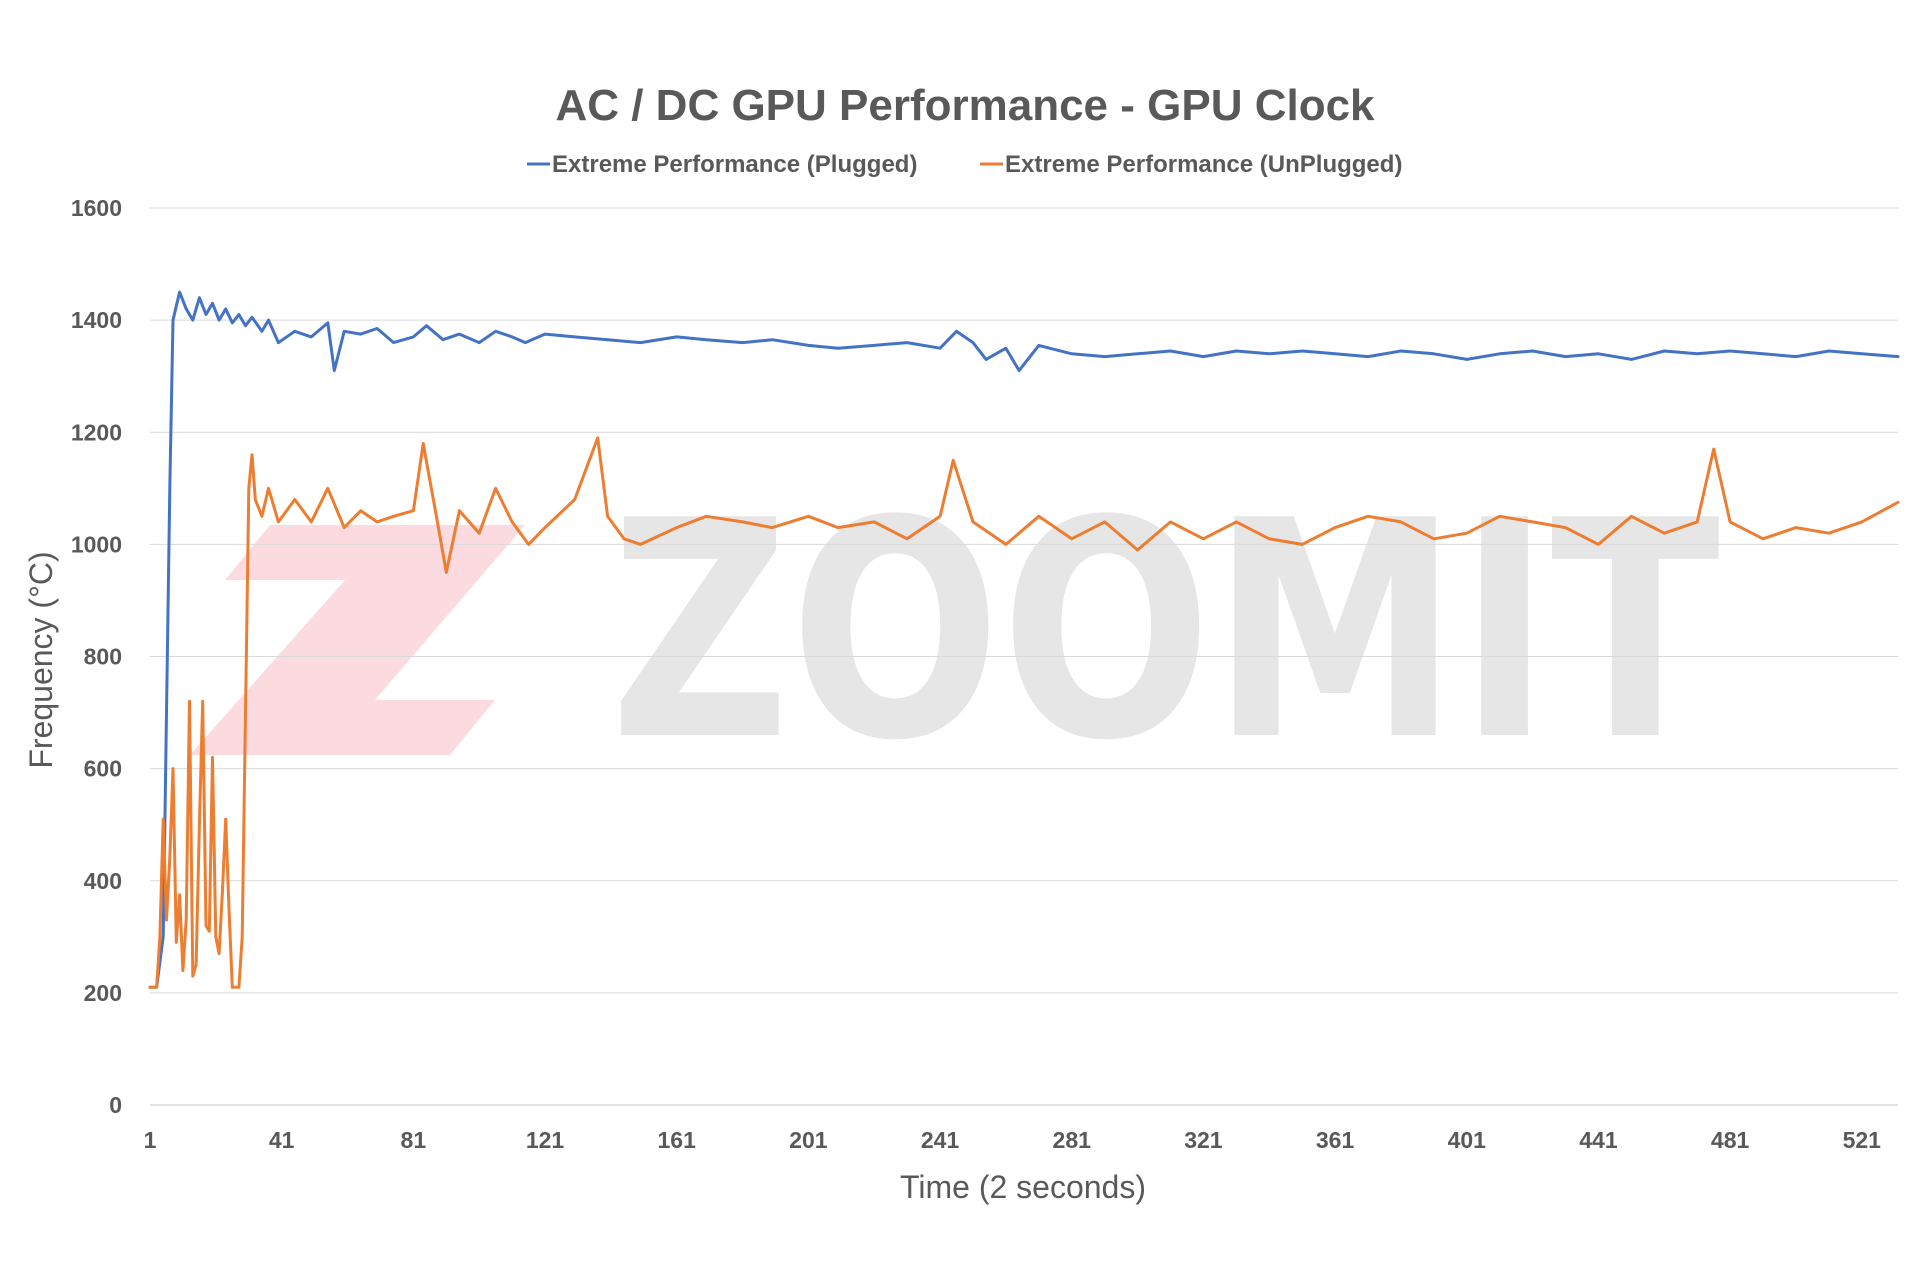  Describe the element at coordinates (103, 769) in the screenshot. I see `y-tick-label: 600` at that location.